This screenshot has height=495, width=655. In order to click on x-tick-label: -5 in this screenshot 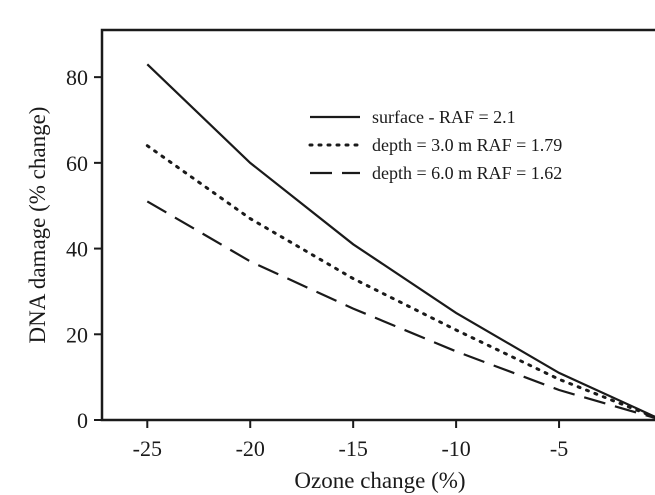, I will do `click(559, 448)`.